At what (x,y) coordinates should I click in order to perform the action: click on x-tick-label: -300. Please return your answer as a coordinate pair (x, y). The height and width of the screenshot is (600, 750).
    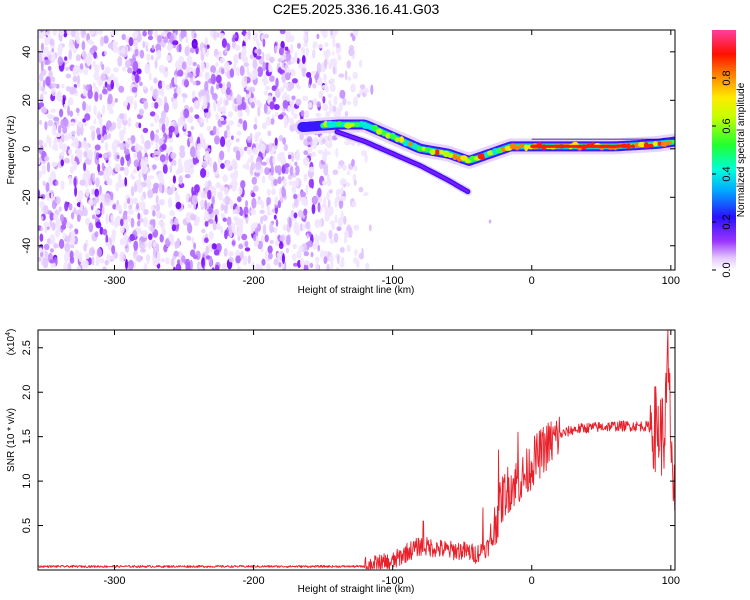
    Looking at the image, I should click on (114, 581).